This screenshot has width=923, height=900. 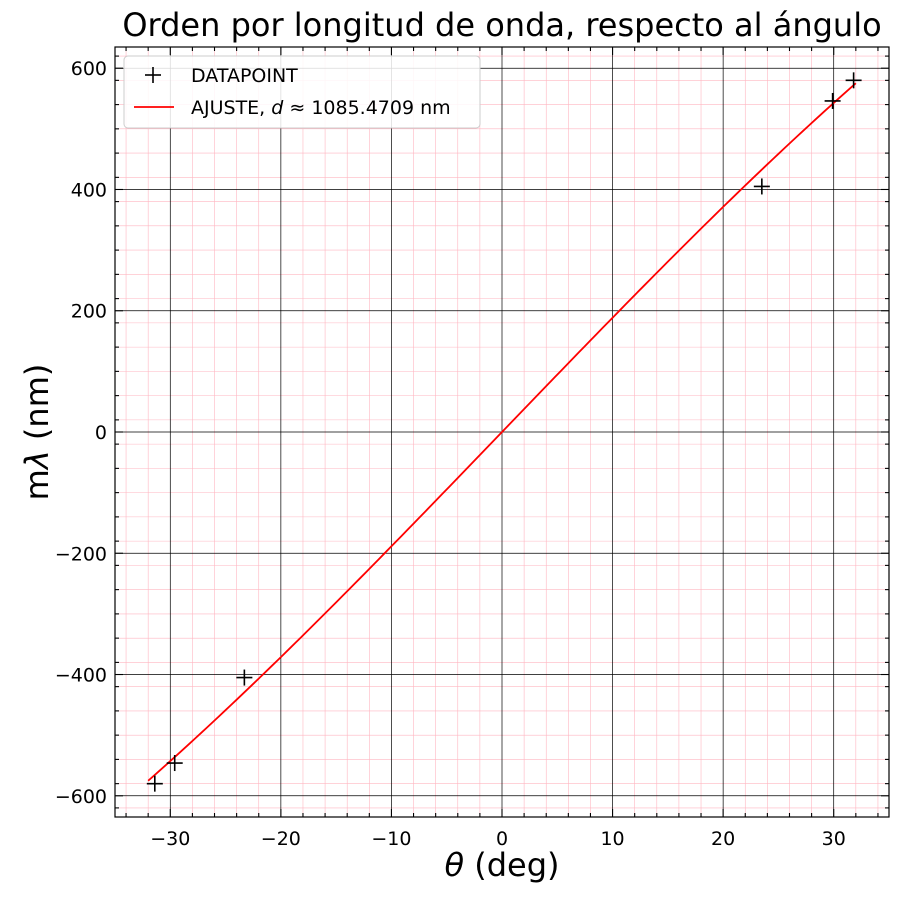 I want to click on y-axis-prefix: m, so click(x=37, y=484).